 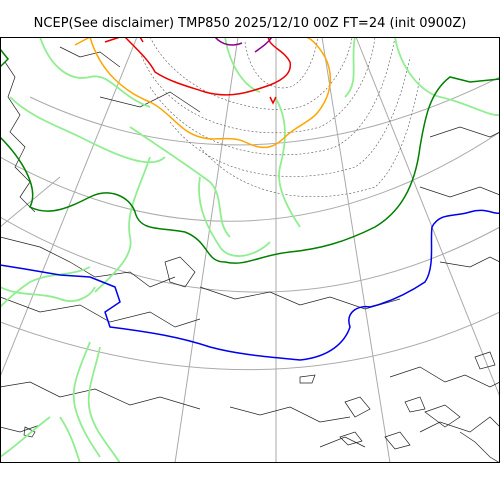 I want to click on isotherm-orange, so click(x=203, y=93).